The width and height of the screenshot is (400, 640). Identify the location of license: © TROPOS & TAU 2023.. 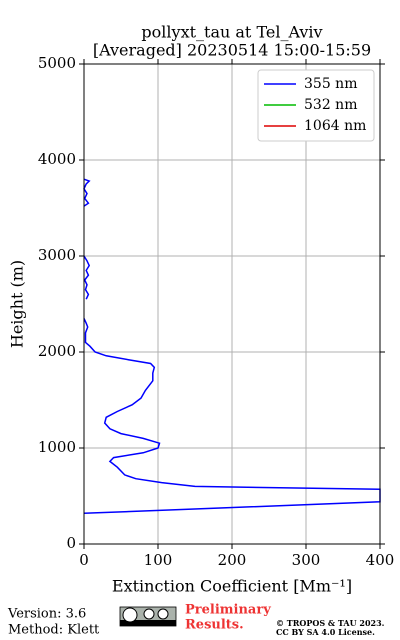
(330, 623).